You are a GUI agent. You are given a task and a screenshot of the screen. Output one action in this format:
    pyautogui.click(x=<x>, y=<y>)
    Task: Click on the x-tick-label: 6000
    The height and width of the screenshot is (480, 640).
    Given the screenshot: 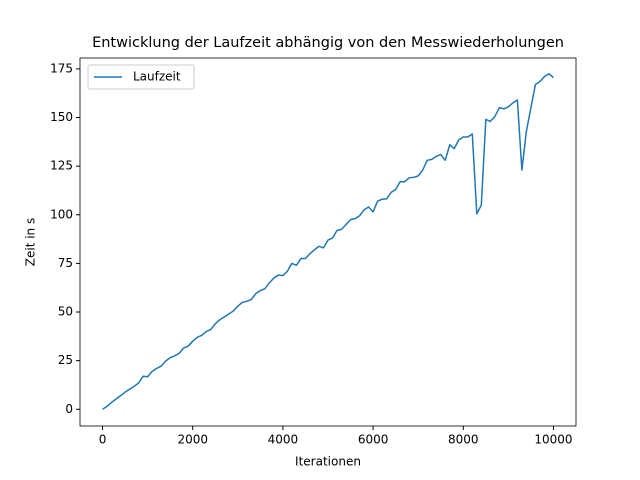 What is the action you would take?
    pyautogui.click(x=373, y=440)
    